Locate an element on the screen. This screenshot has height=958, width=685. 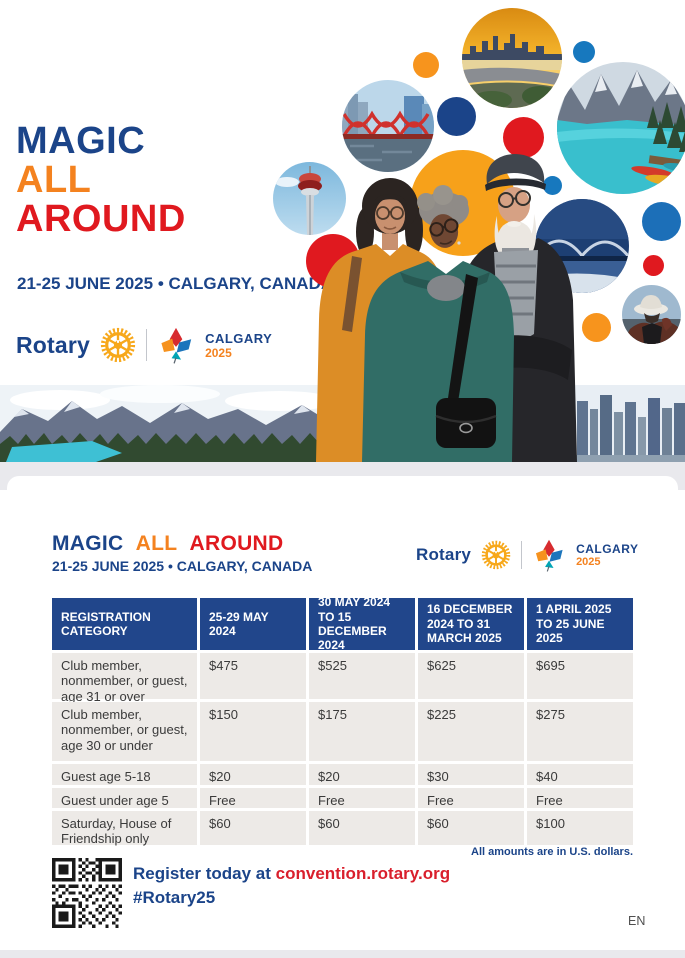
row-price: $40 is located at coordinates (580, 774).